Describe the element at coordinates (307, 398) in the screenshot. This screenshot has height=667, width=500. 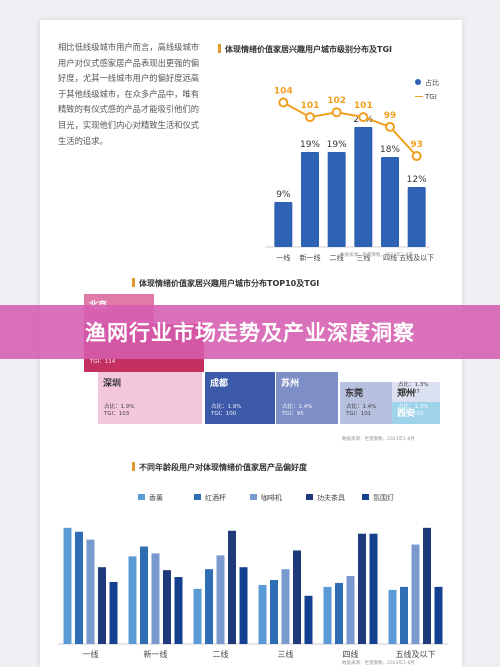
I see `treemap-tile: 苏州占比：1.4% TGI：95` at that location.